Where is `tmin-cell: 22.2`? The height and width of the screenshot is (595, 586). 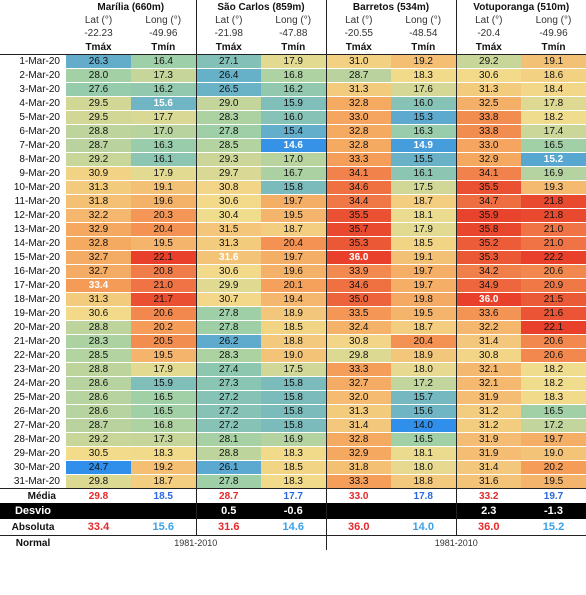 tmin-cell: 22.2 is located at coordinates (553, 257).